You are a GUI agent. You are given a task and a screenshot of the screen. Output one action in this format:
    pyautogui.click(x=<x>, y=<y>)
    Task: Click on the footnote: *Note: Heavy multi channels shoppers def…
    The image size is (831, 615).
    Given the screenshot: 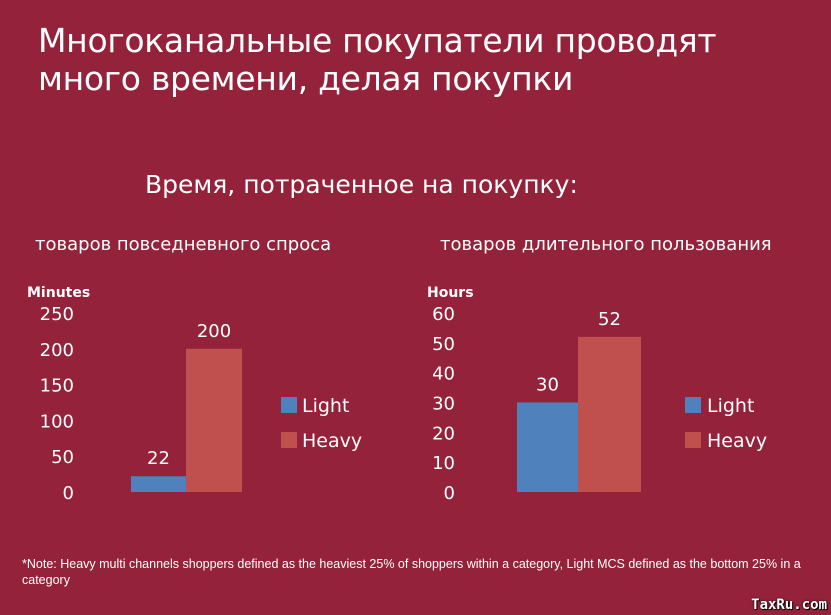 What is the action you would take?
    pyautogui.click(x=411, y=572)
    